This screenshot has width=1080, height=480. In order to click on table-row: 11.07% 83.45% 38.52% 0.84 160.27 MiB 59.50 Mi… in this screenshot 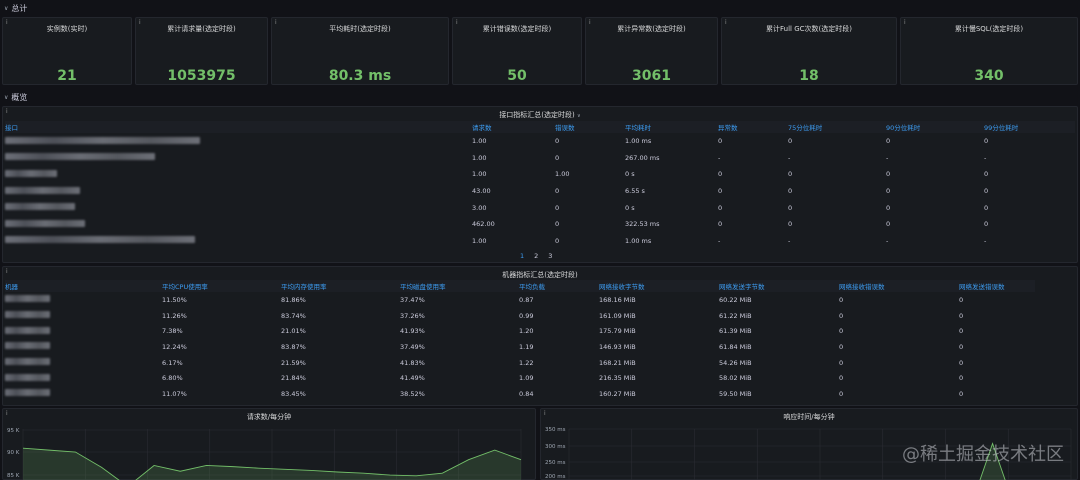, I will do `click(520, 394)`.